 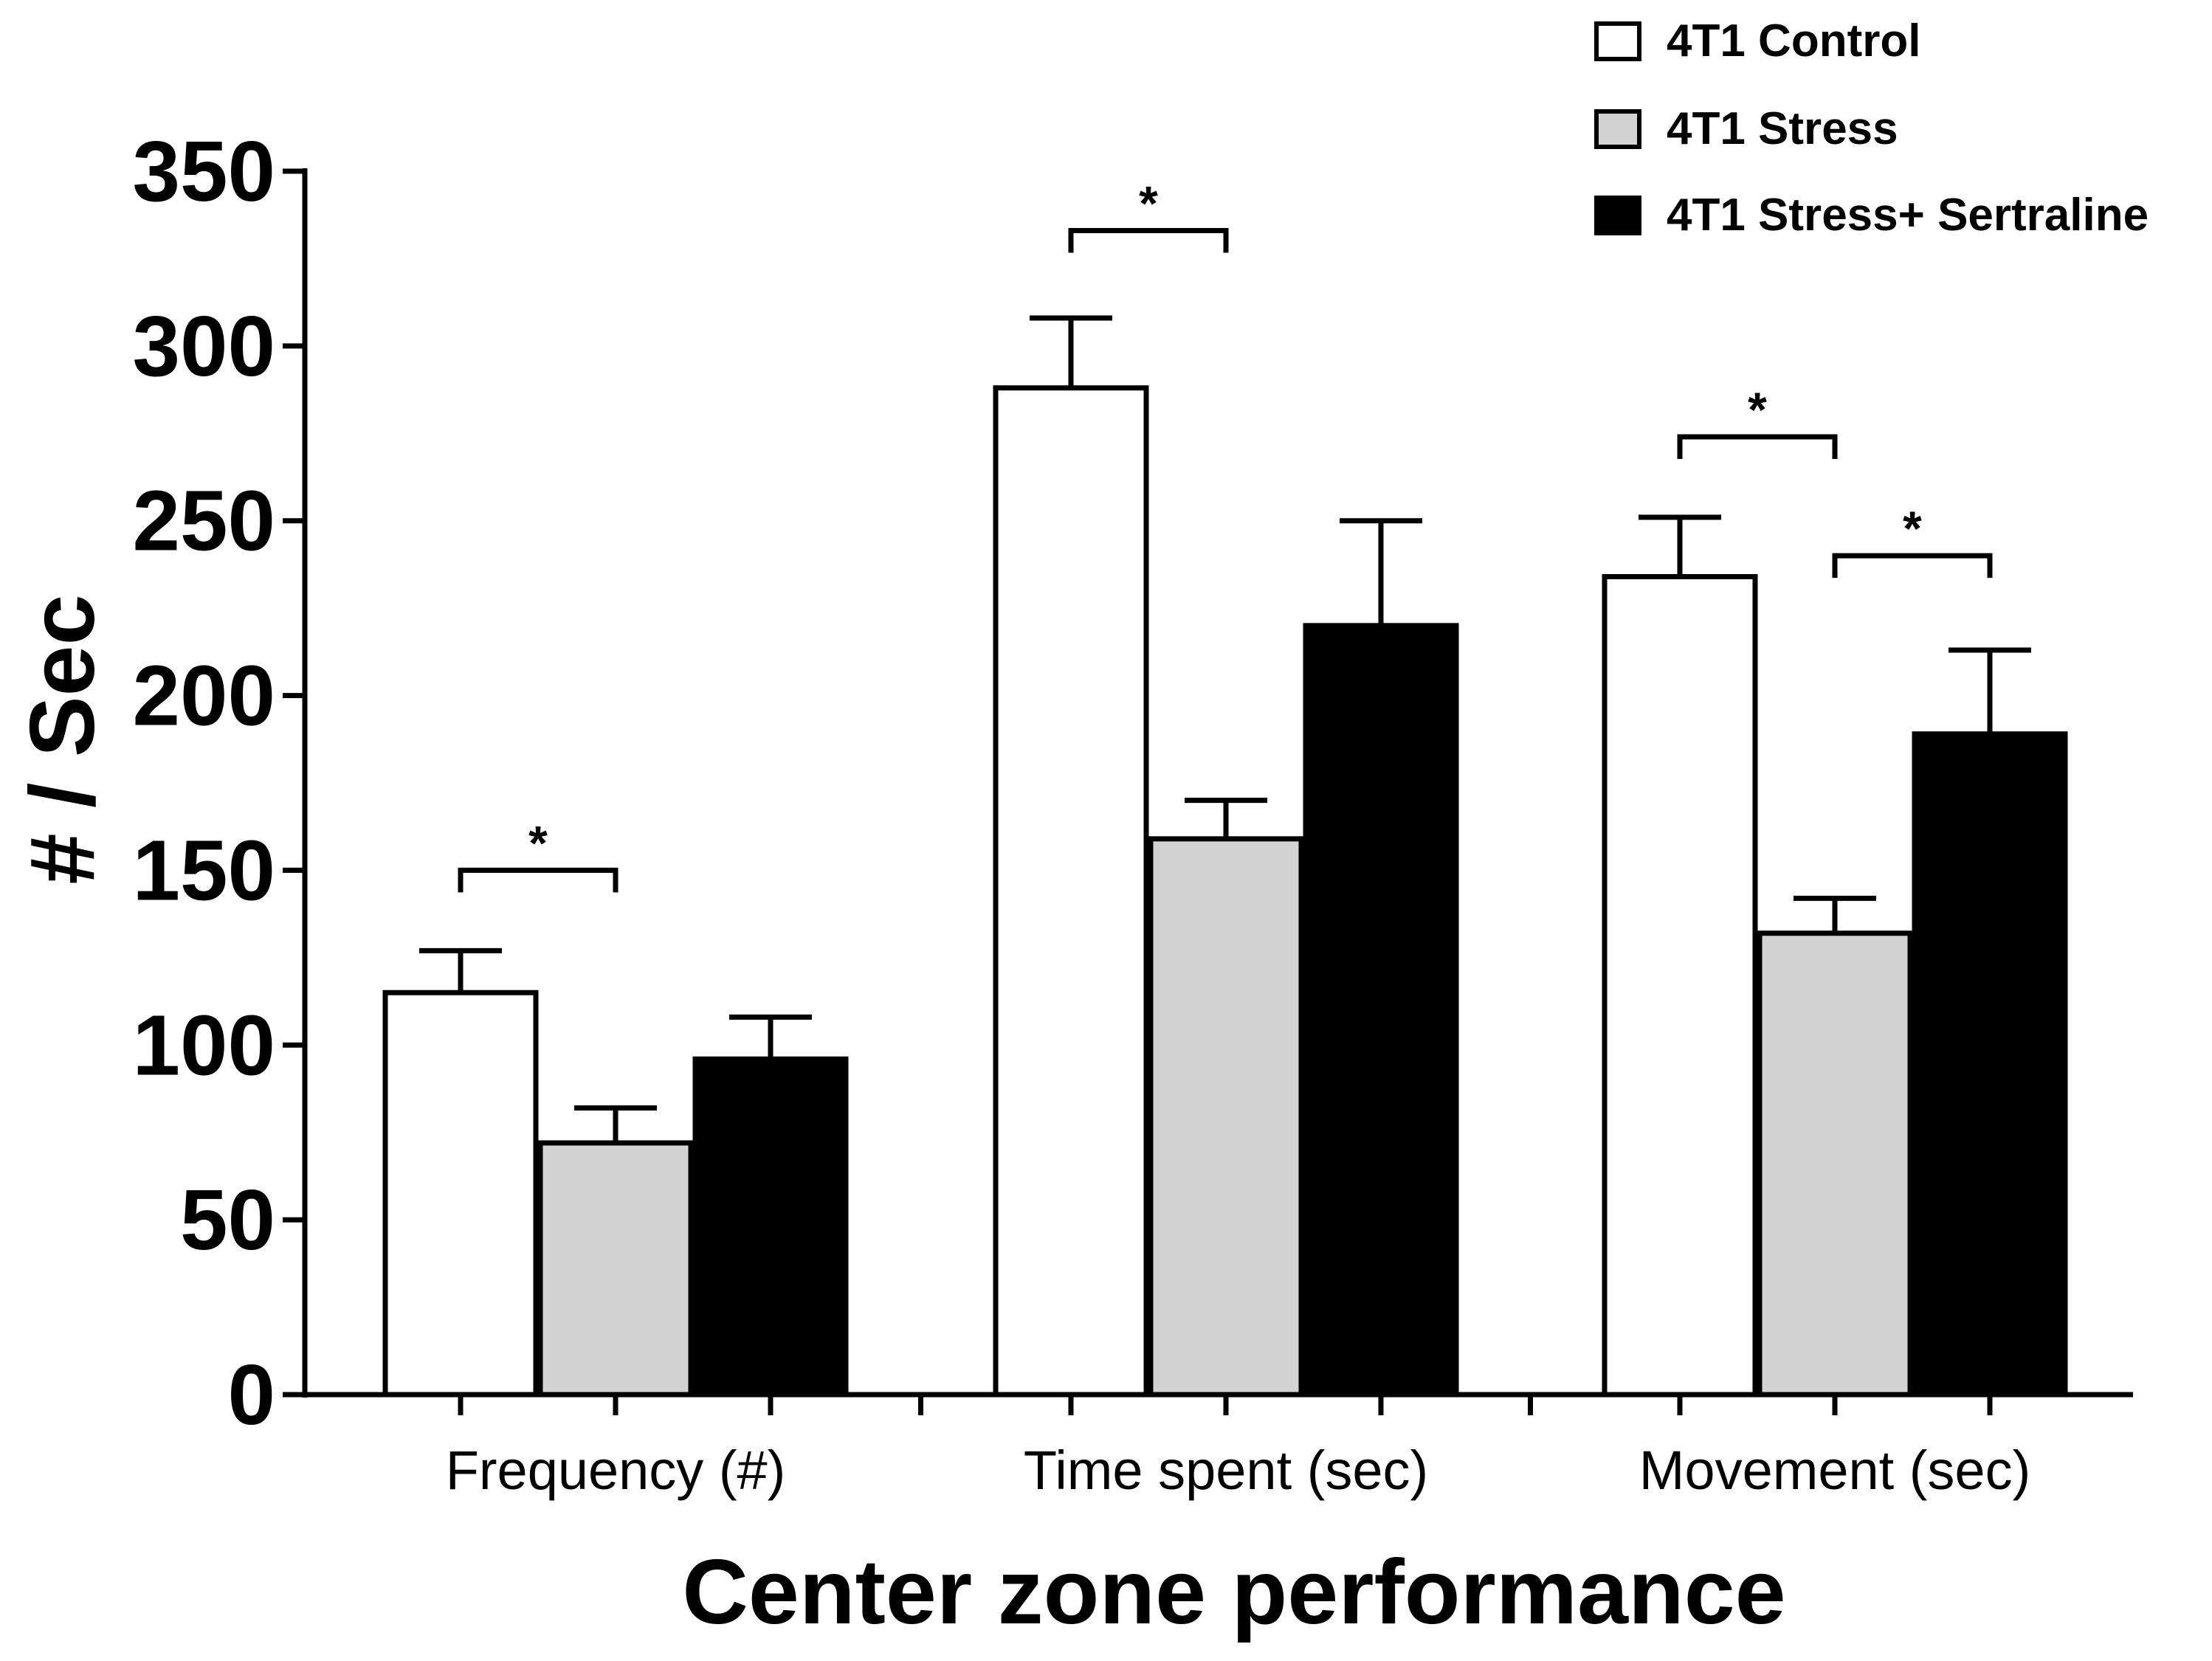 I want to click on y-tick-label: 350, so click(x=203, y=171).